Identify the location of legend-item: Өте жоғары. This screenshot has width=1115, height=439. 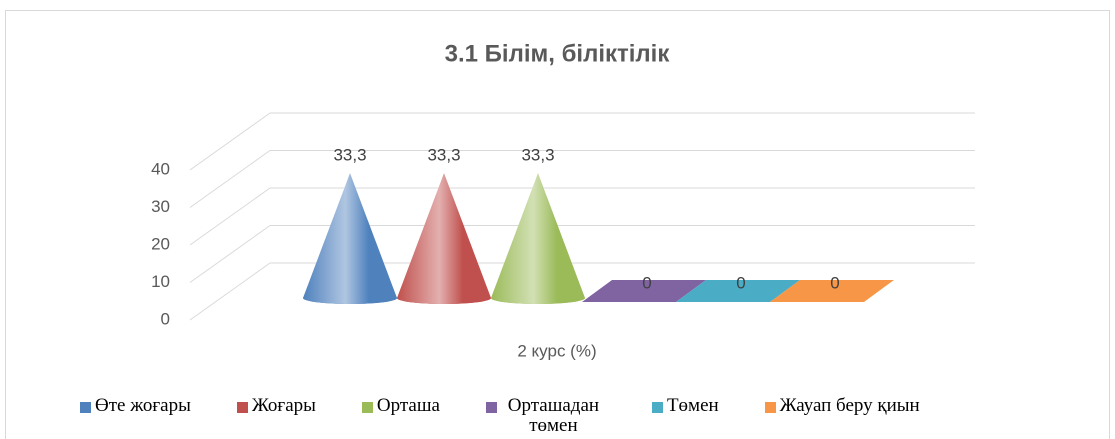
(135, 416).